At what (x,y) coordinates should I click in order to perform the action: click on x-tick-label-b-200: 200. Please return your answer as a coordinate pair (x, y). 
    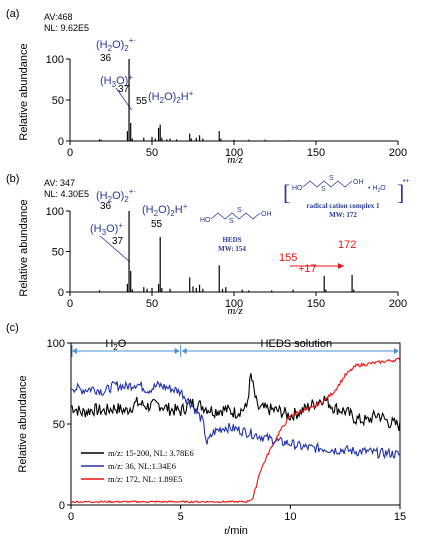
    Looking at the image, I should click on (398, 304).